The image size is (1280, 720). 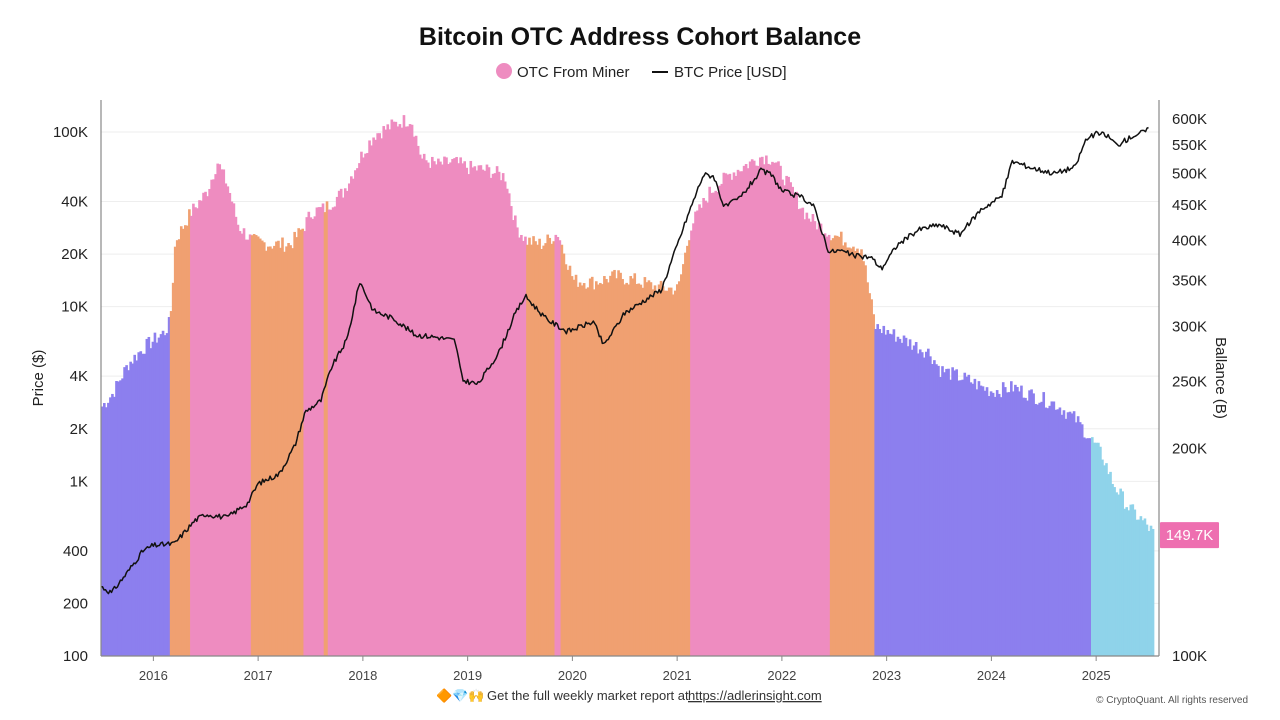 I want to click on right-tick-label: 250K, so click(x=1189, y=381).